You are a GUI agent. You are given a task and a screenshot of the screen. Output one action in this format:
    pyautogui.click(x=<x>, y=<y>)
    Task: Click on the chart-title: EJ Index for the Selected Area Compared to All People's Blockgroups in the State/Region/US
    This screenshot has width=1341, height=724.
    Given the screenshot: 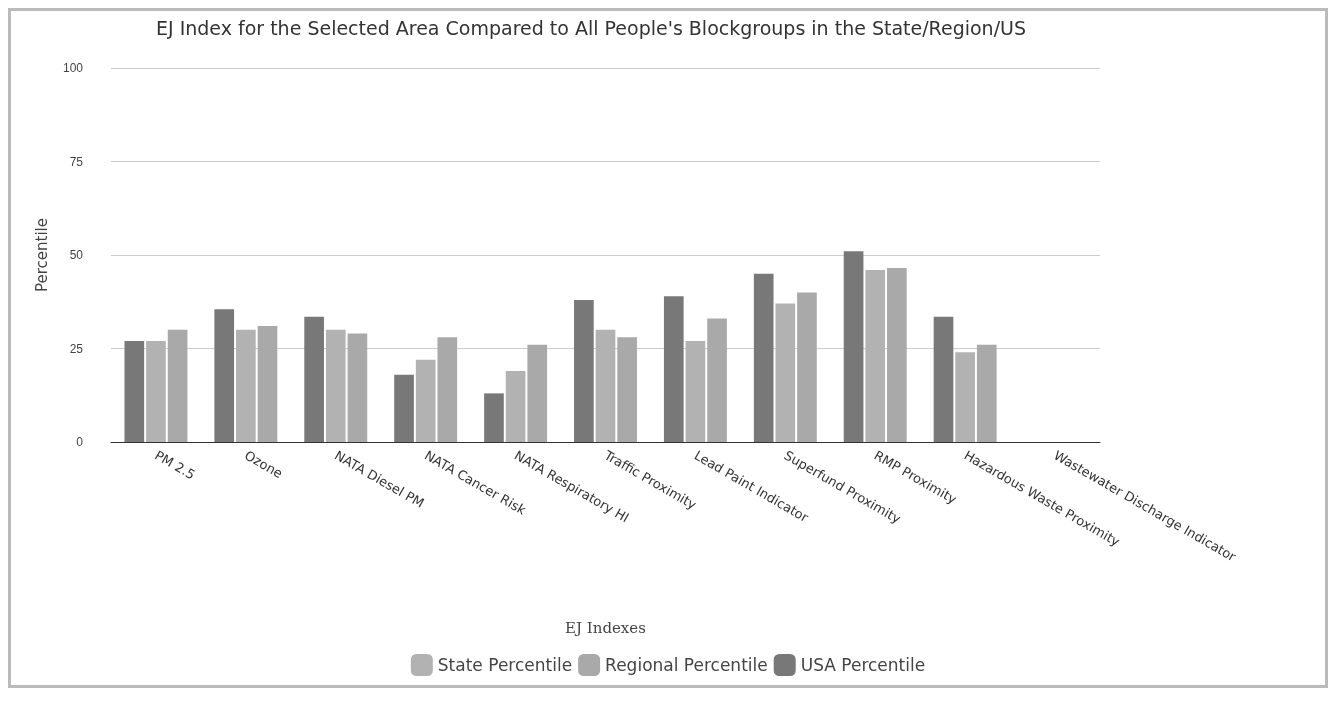 What is the action you would take?
    pyautogui.click(x=591, y=27)
    